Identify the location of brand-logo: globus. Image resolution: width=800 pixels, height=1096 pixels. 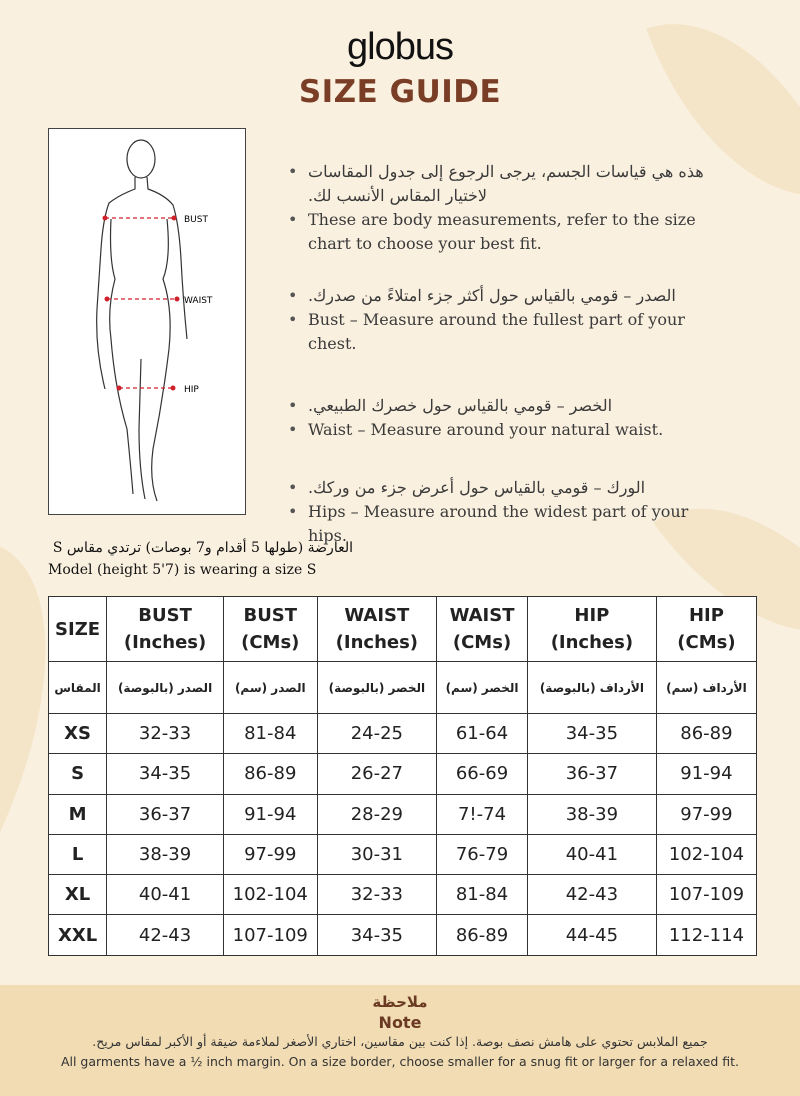
(400, 47).